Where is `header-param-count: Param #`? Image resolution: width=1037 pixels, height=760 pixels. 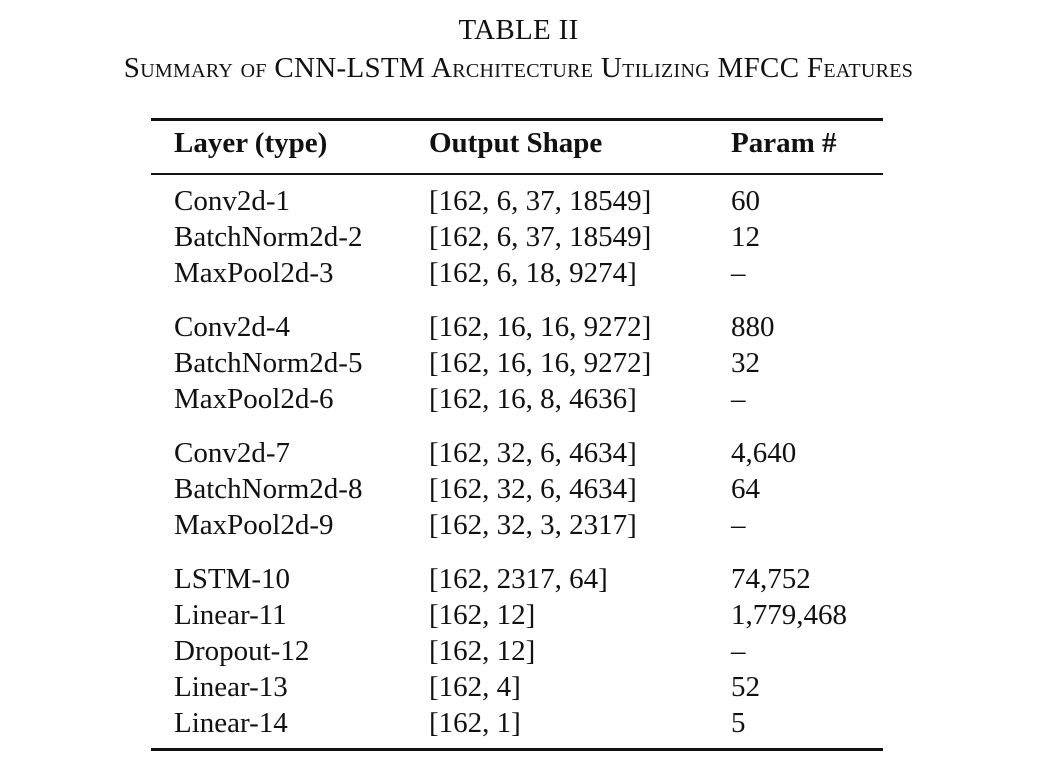
header-param-count: Param # is located at coordinates (784, 143).